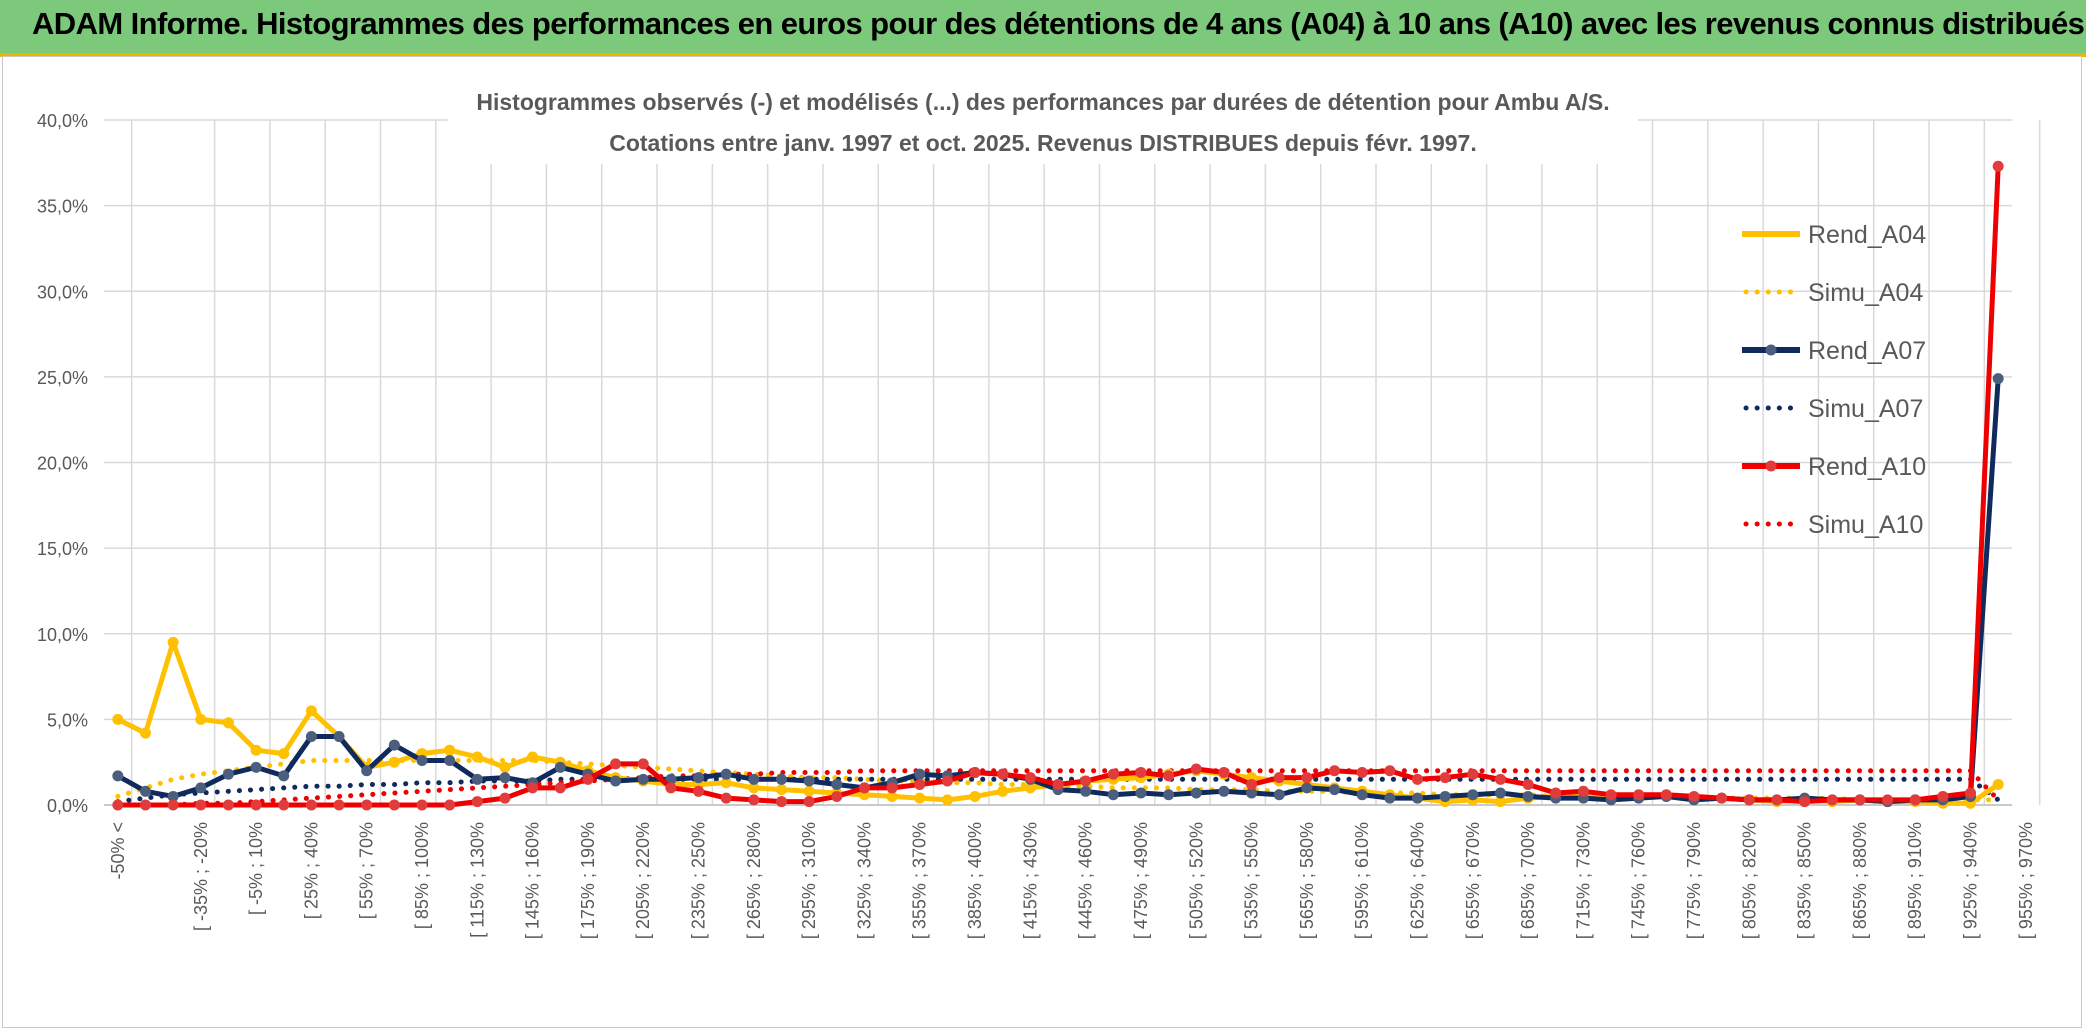  I want to click on x-tick-label: [ 475% ; 490%, so click(1141, 880).